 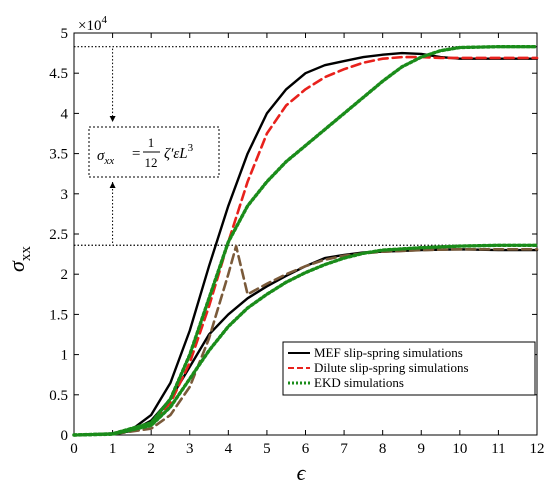 What do you see at coordinates (151, 449) in the screenshot?
I see `x-tick-label: 2` at bounding box center [151, 449].